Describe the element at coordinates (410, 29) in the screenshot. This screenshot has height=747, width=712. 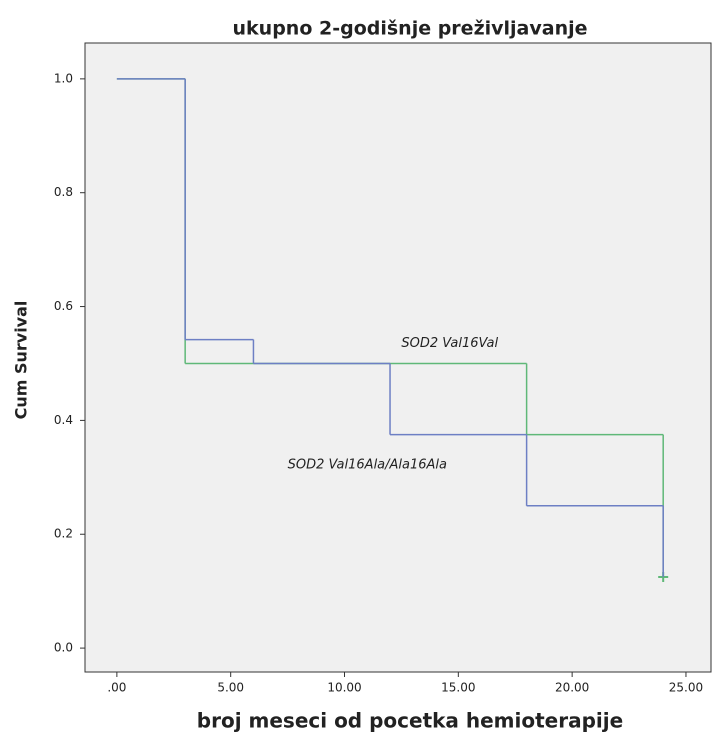
I see `chart-title: ukupno 2-godišnje preživljavanje` at that location.